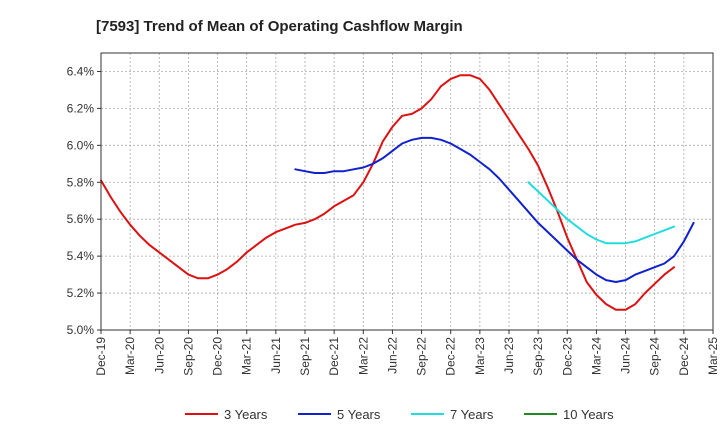 The image size is (720, 440). Describe the element at coordinates (596, 356) in the screenshot. I see `x-tick-label: Mar-24` at that location.